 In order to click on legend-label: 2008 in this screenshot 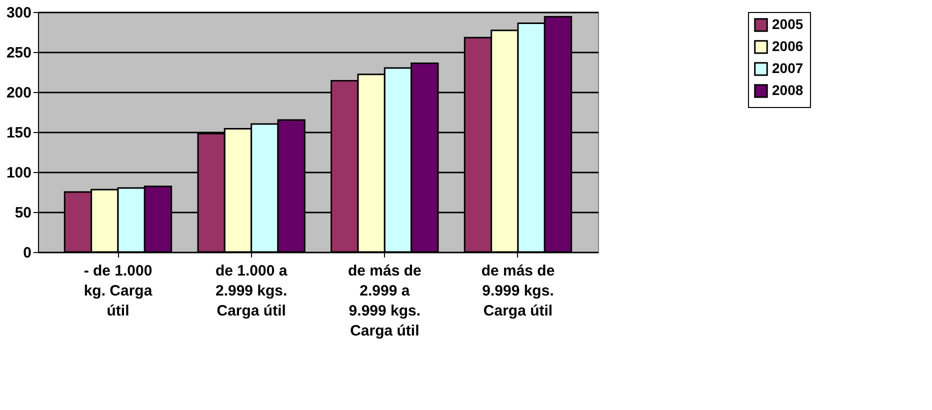, I will do `click(788, 90)`.